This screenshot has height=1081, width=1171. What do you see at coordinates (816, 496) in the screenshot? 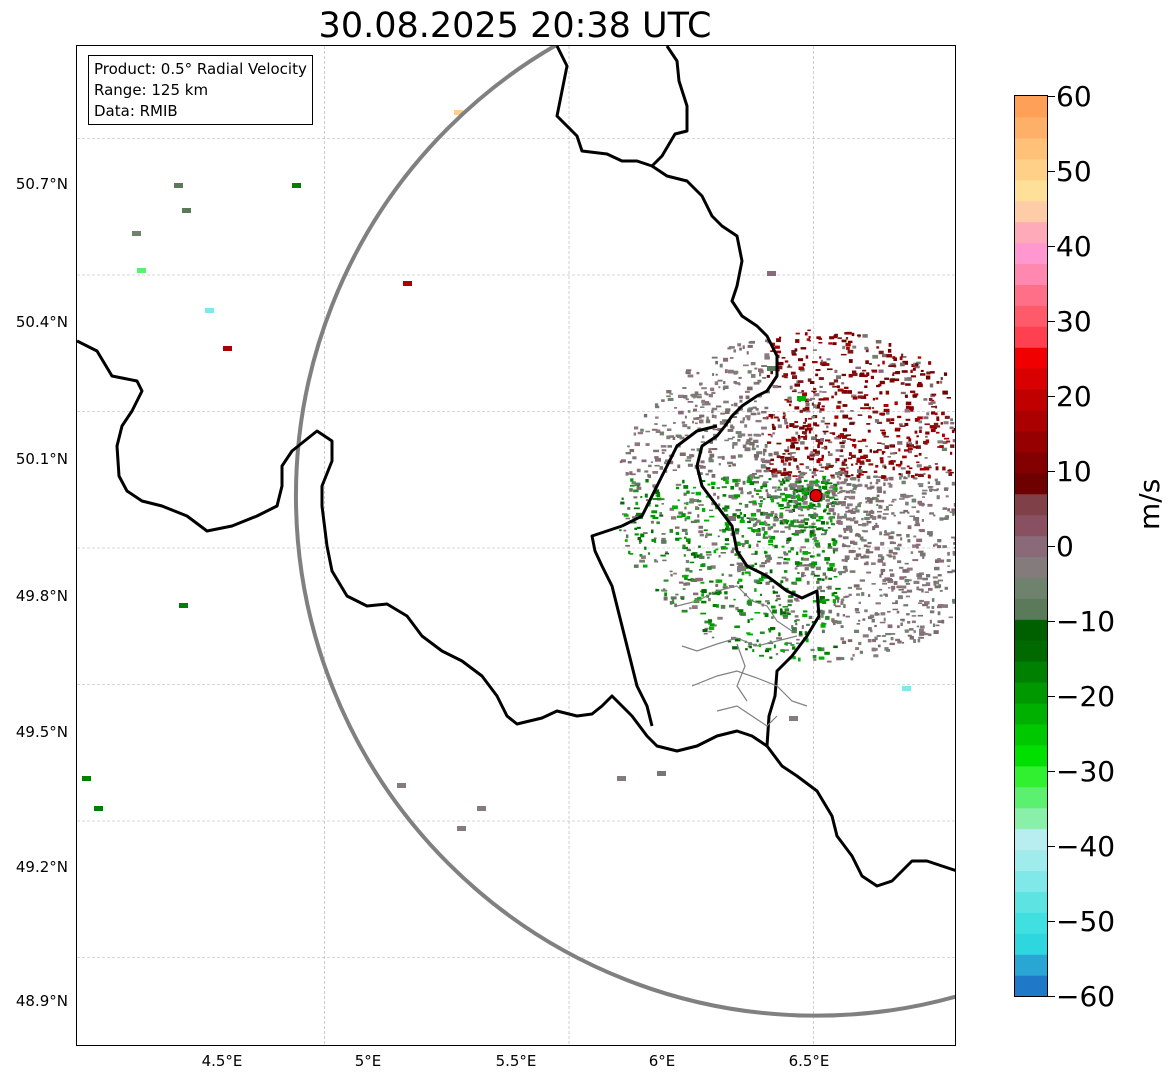
I see `radar-site-marker` at bounding box center [816, 496].